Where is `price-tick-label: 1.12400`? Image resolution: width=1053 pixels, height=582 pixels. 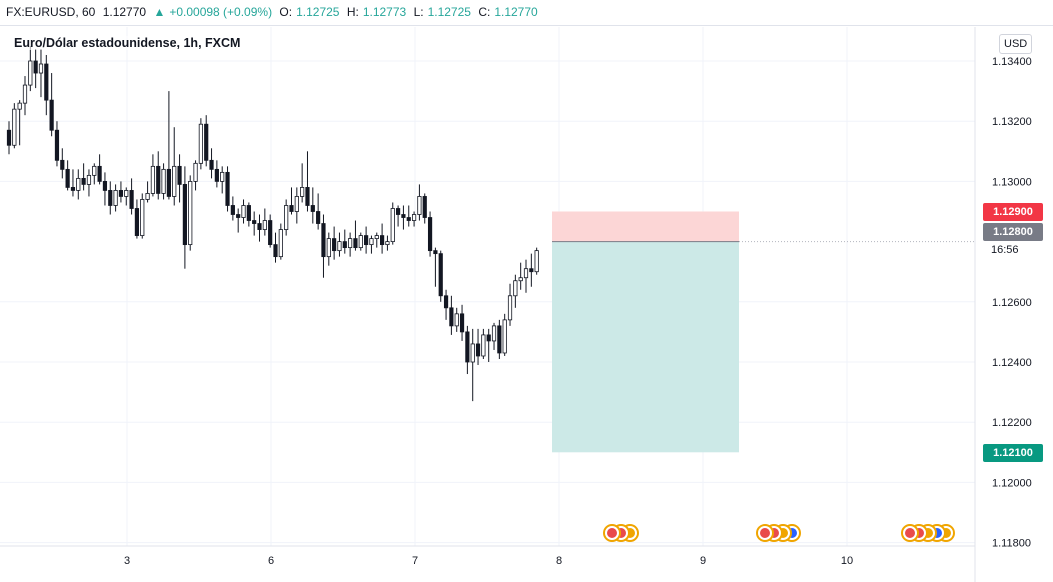
price-tick-label: 1.12400 is located at coordinates (1012, 363).